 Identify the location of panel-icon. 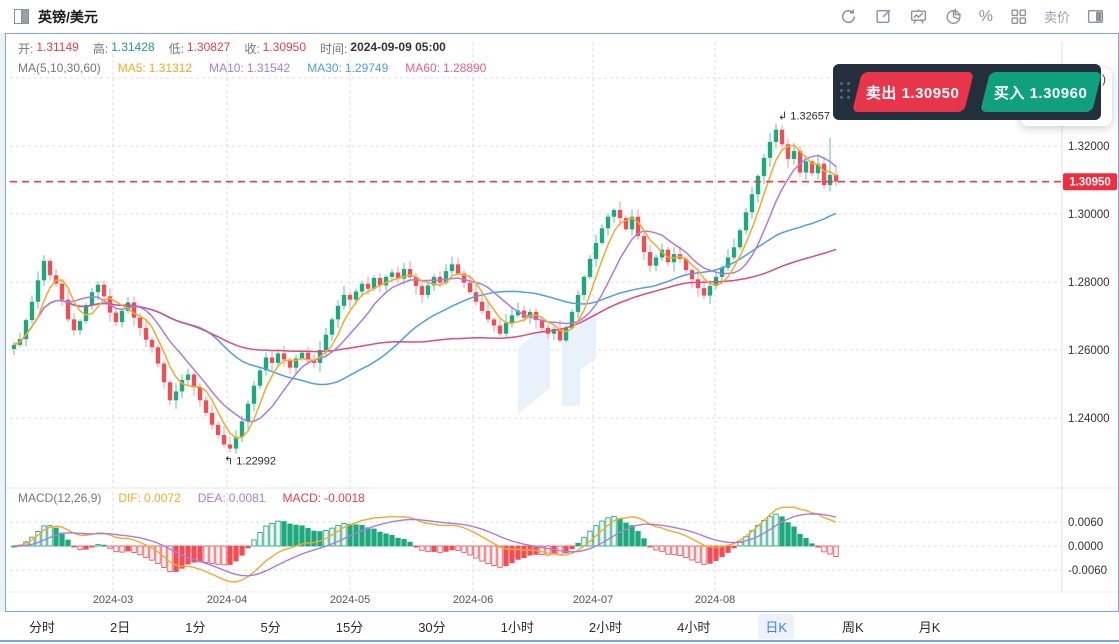
(1095, 16).